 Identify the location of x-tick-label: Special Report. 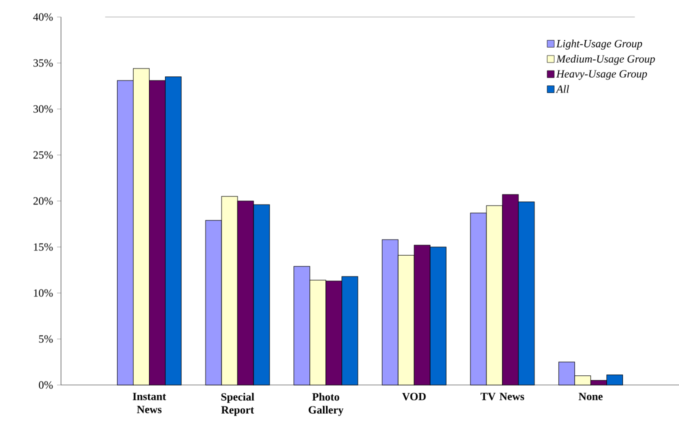
(237, 404).